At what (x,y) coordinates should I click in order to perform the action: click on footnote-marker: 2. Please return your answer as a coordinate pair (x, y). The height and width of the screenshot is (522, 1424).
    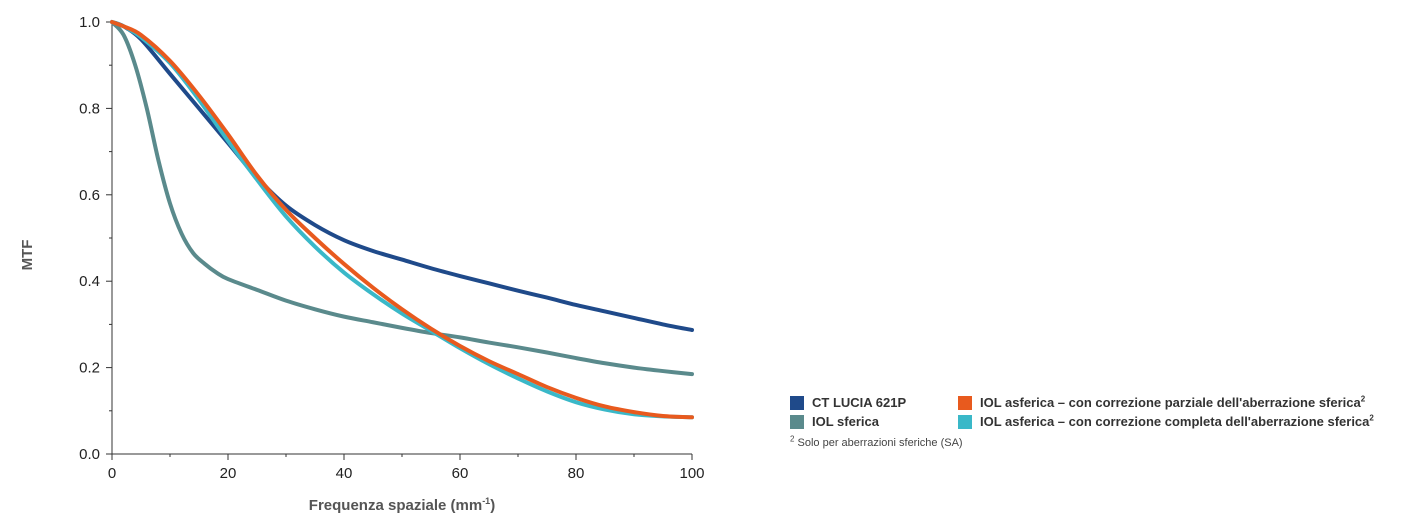
    Looking at the image, I should click on (792, 439).